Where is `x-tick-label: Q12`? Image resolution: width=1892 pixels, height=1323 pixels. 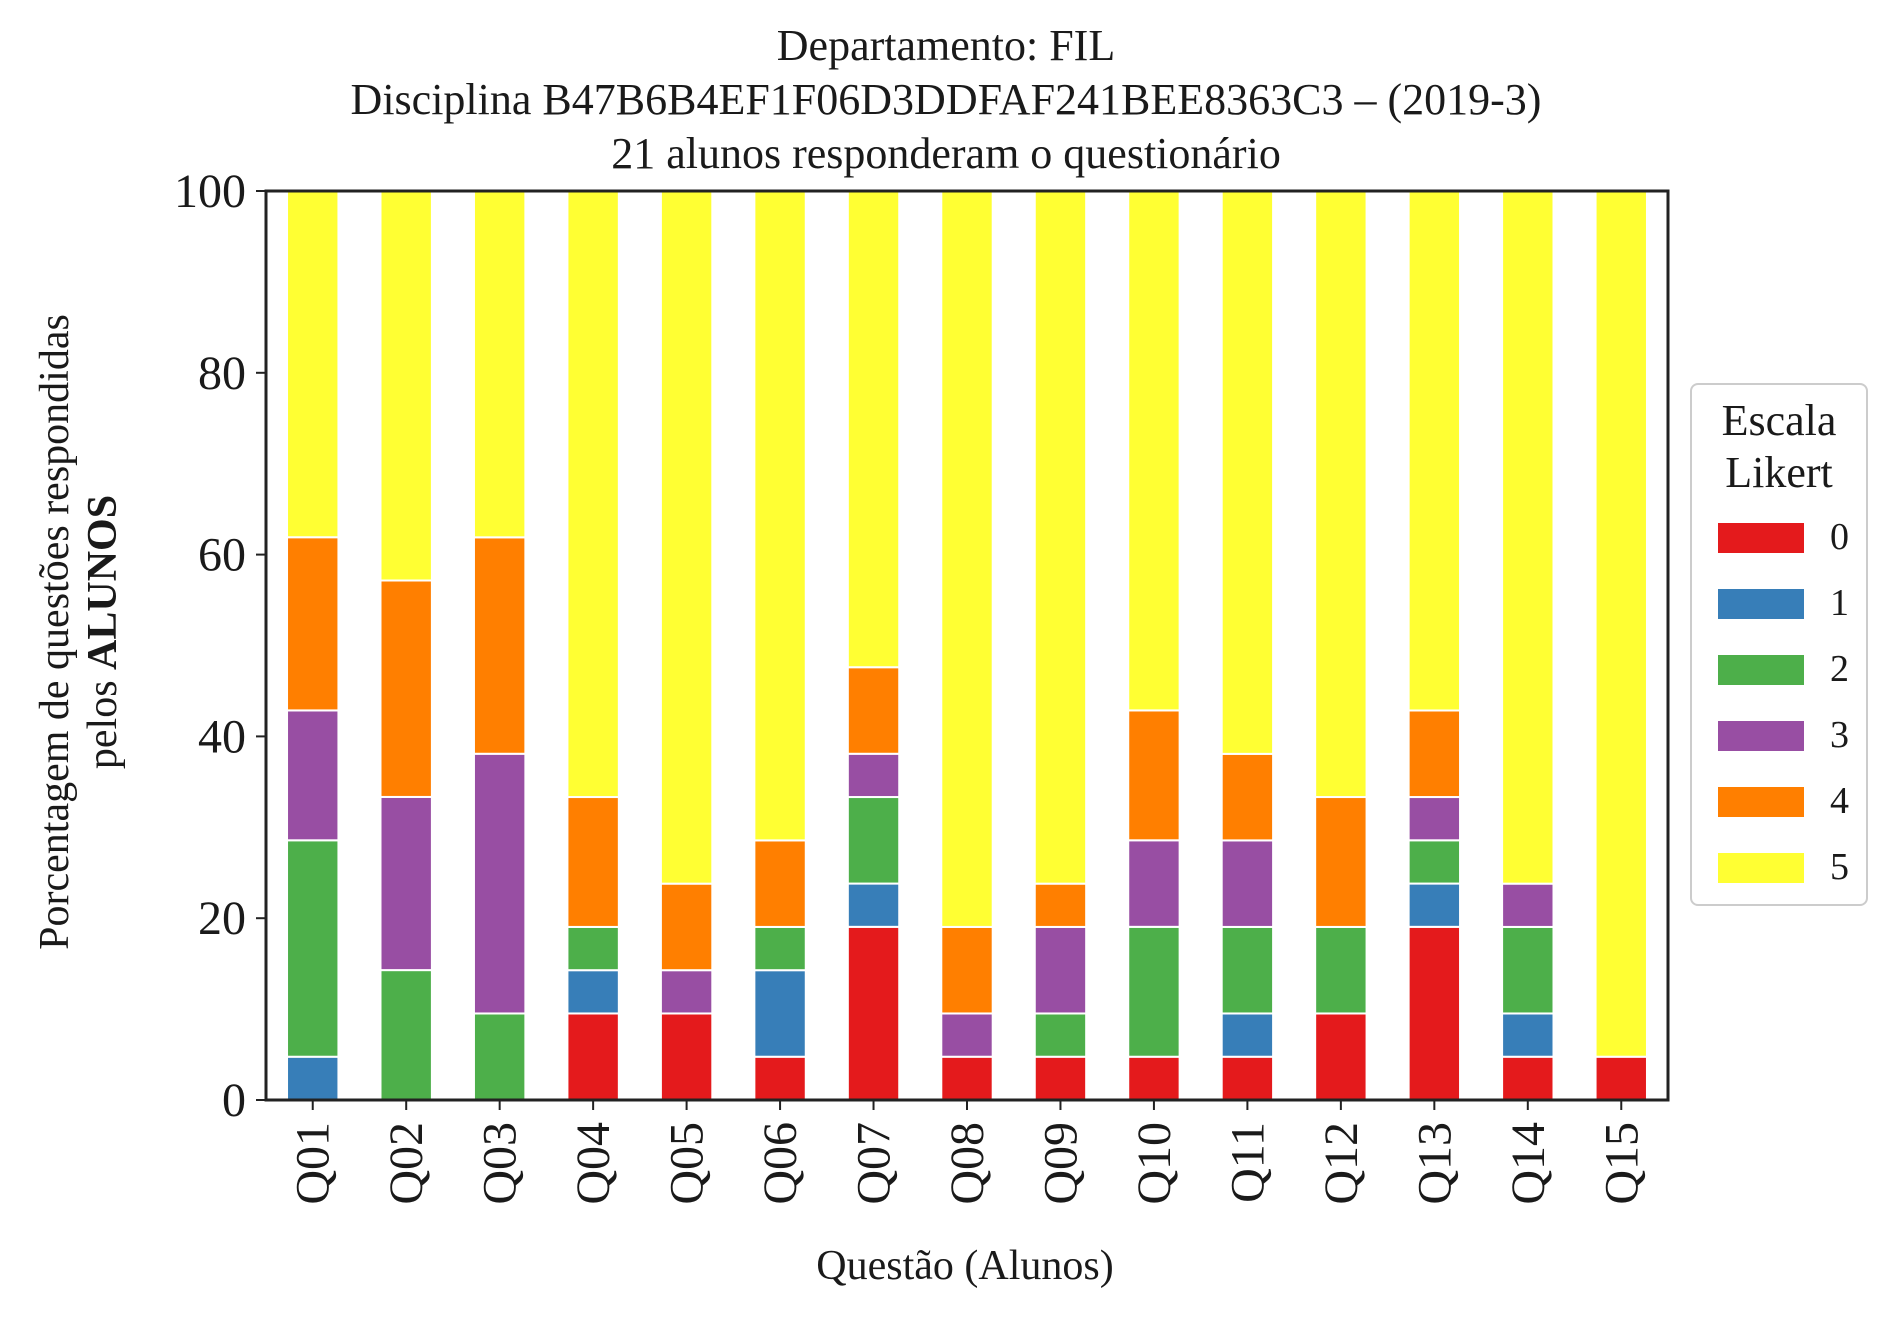
x-tick-label: Q12 is located at coordinates (1341, 1163).